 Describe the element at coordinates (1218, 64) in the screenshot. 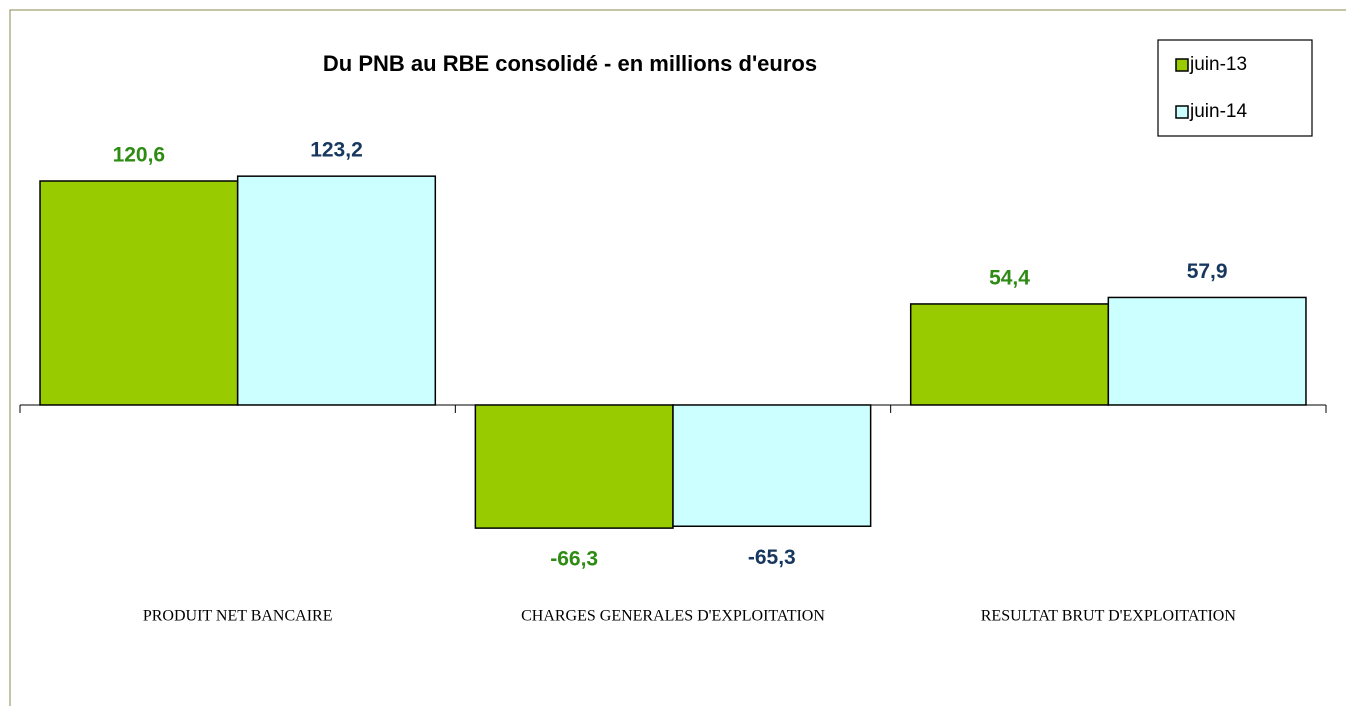

I see `legend-label: juin-13` at that location.